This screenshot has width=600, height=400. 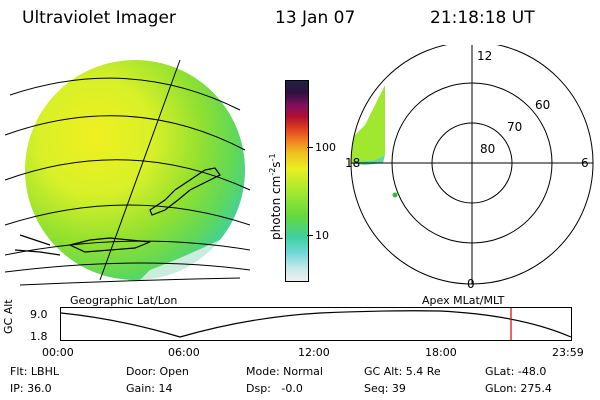 I want to click on colorbar-tick-10: 10, so click(x=322, y=235).